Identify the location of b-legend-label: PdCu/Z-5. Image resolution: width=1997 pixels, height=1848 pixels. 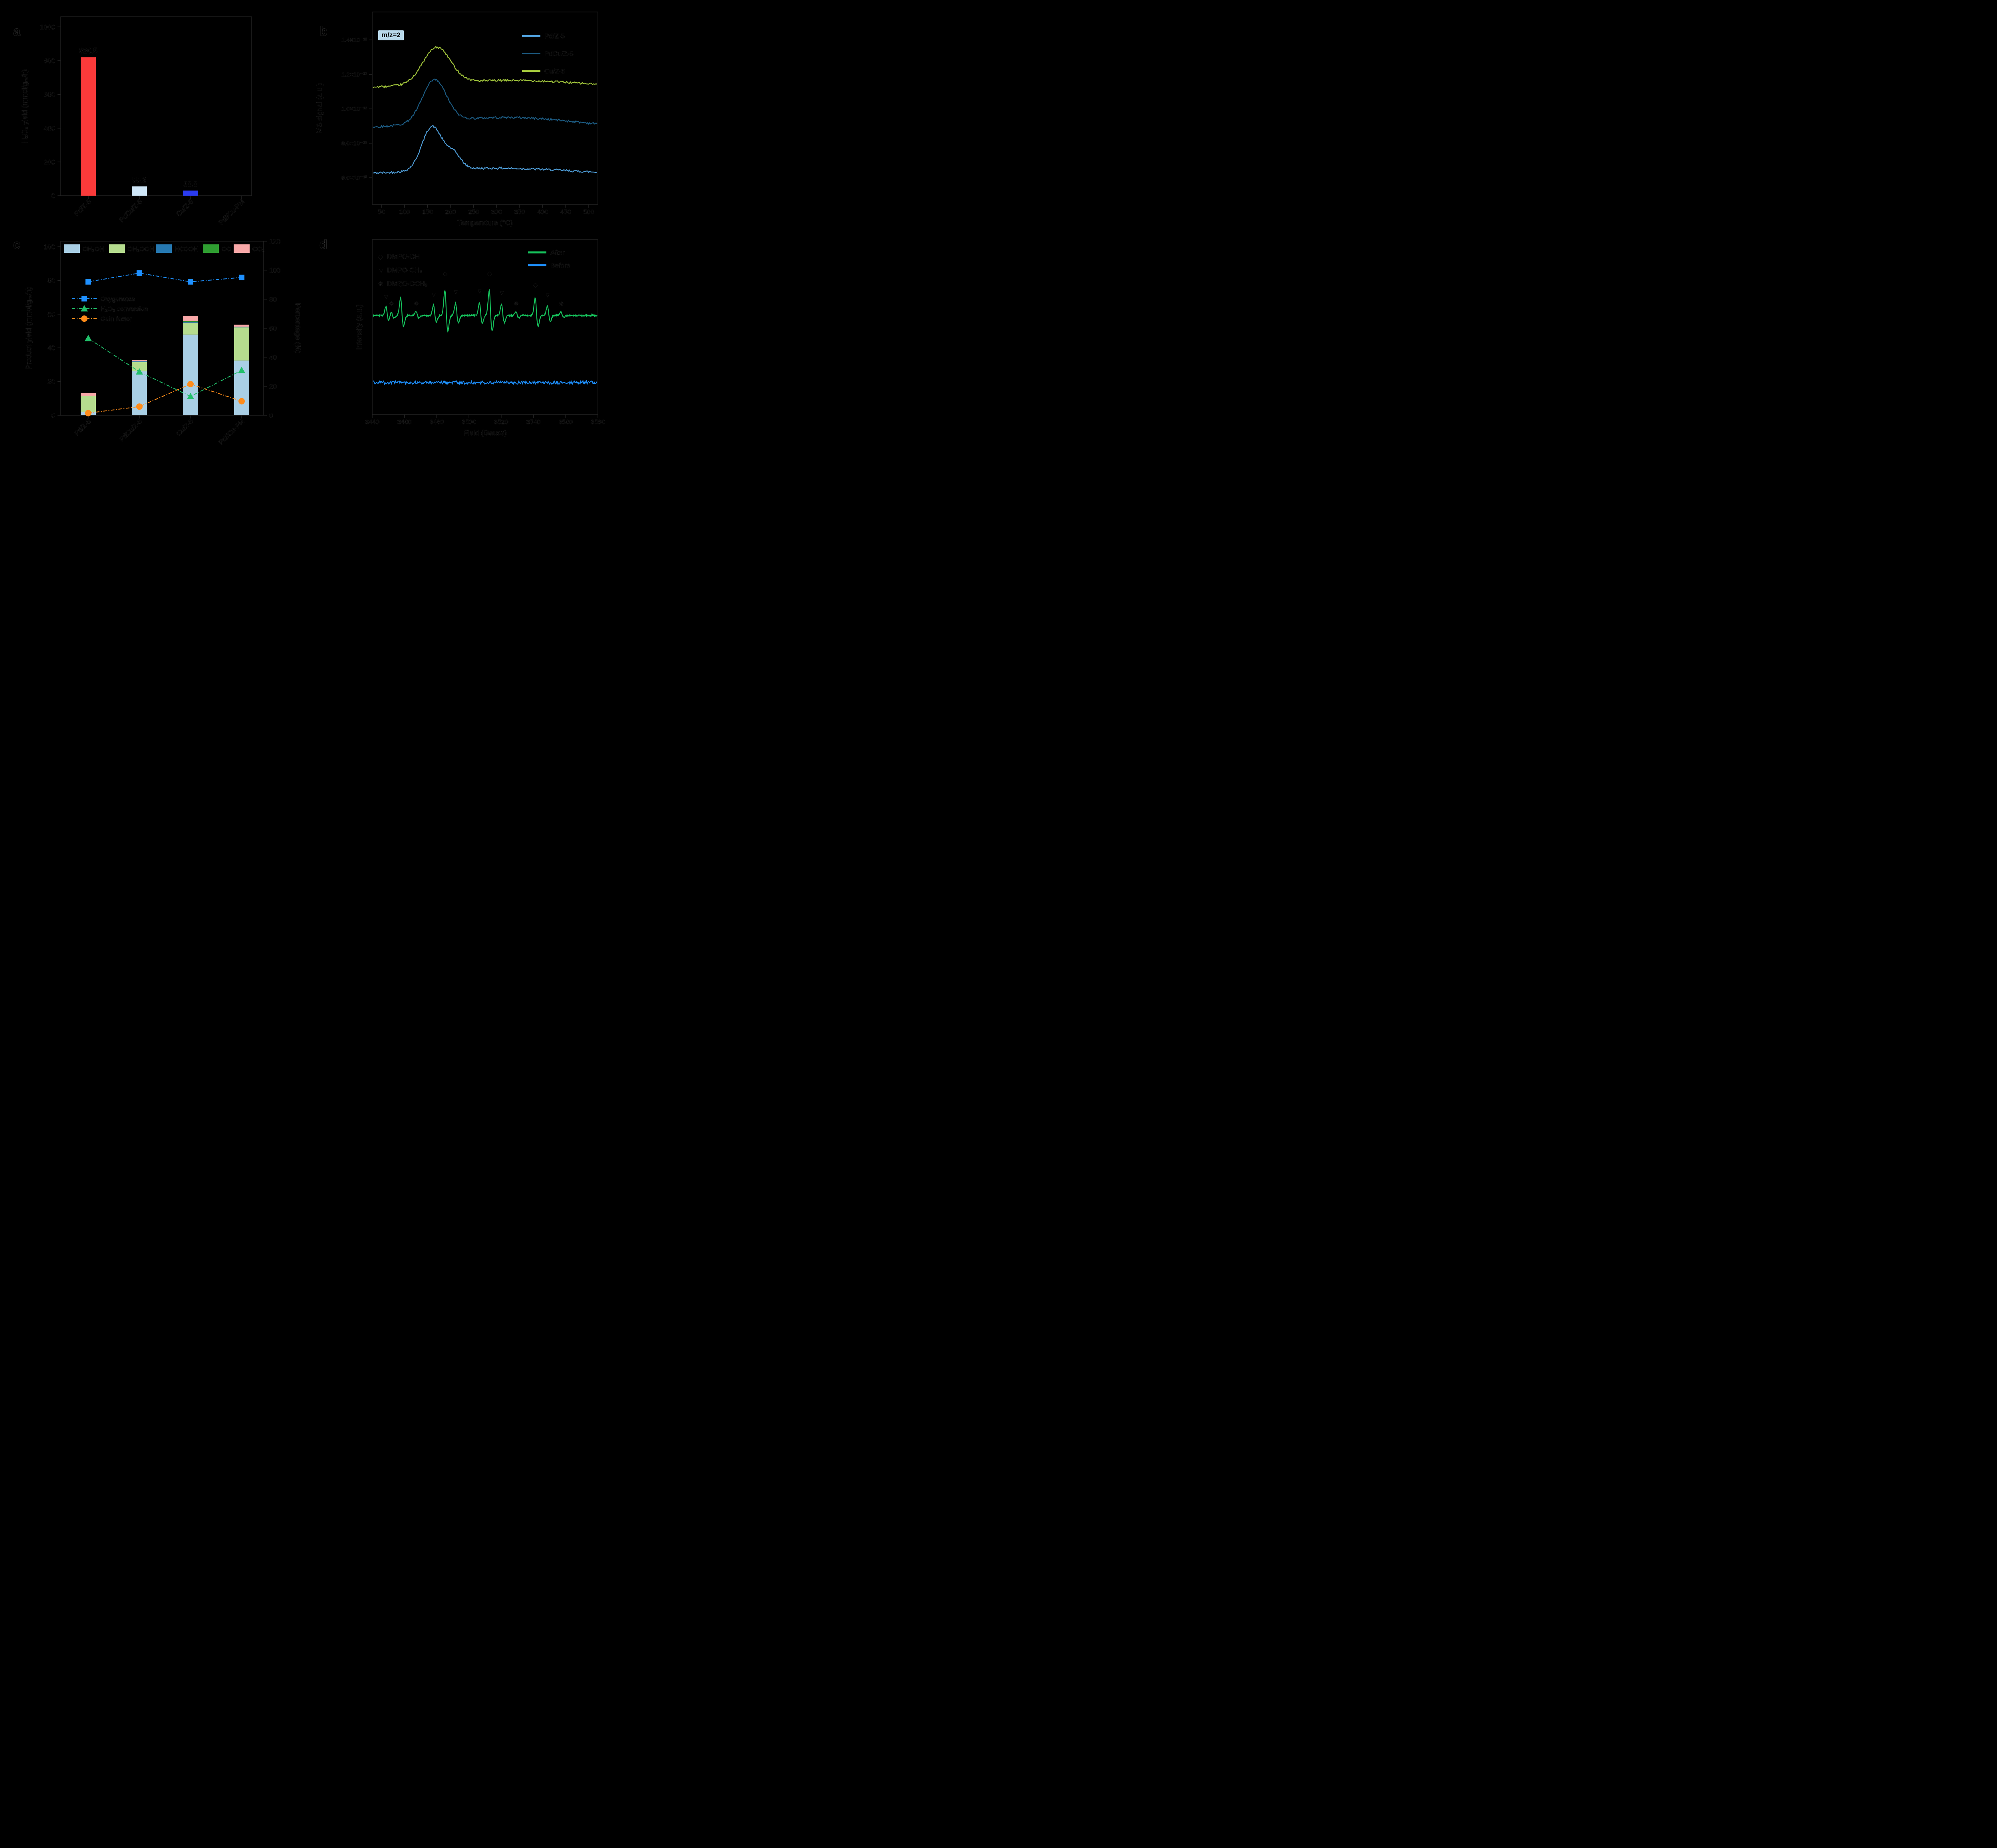
(559, 54).